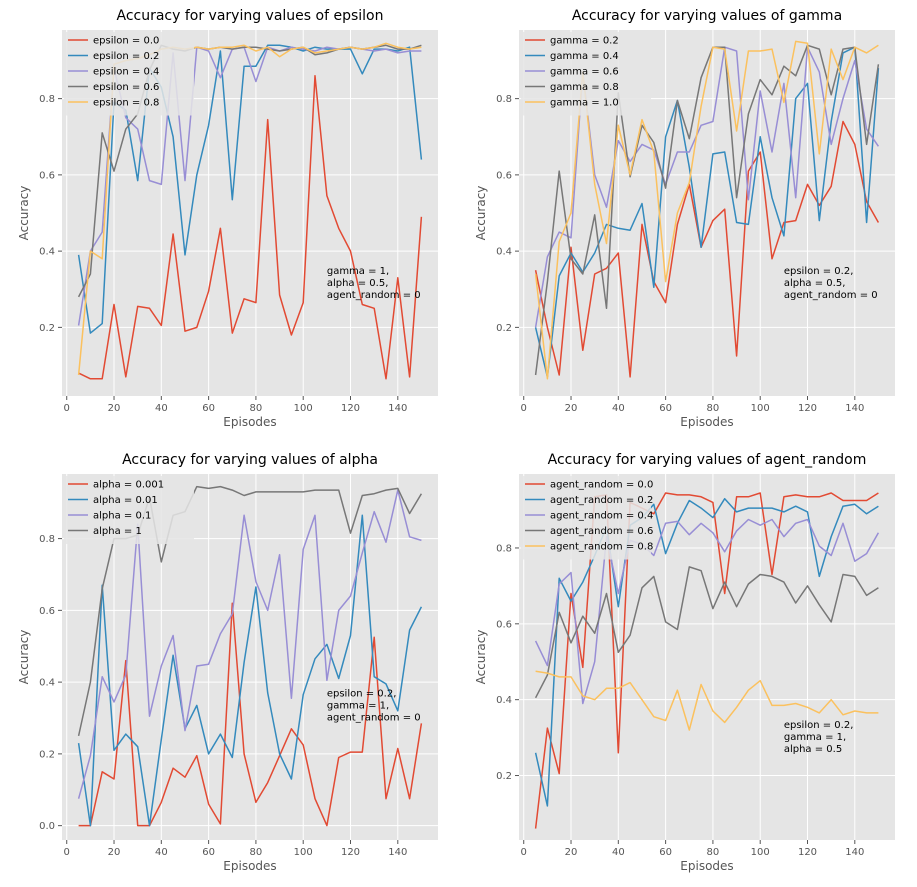 The height and width of the screenshot is (887, 917). Describe the element at coordinates (125, 500) in the screenshot. I see `legend-label: alpha = 0.01` at that location.